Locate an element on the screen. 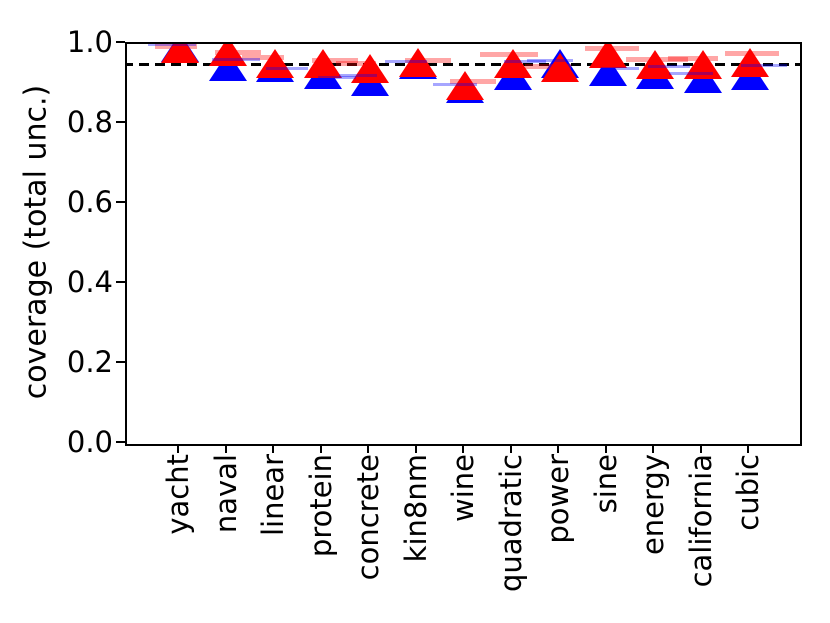 This screenshot has width=830, height=623. x-tick-label-kin8nm: kin8nm is located at coordinates (415, 508).